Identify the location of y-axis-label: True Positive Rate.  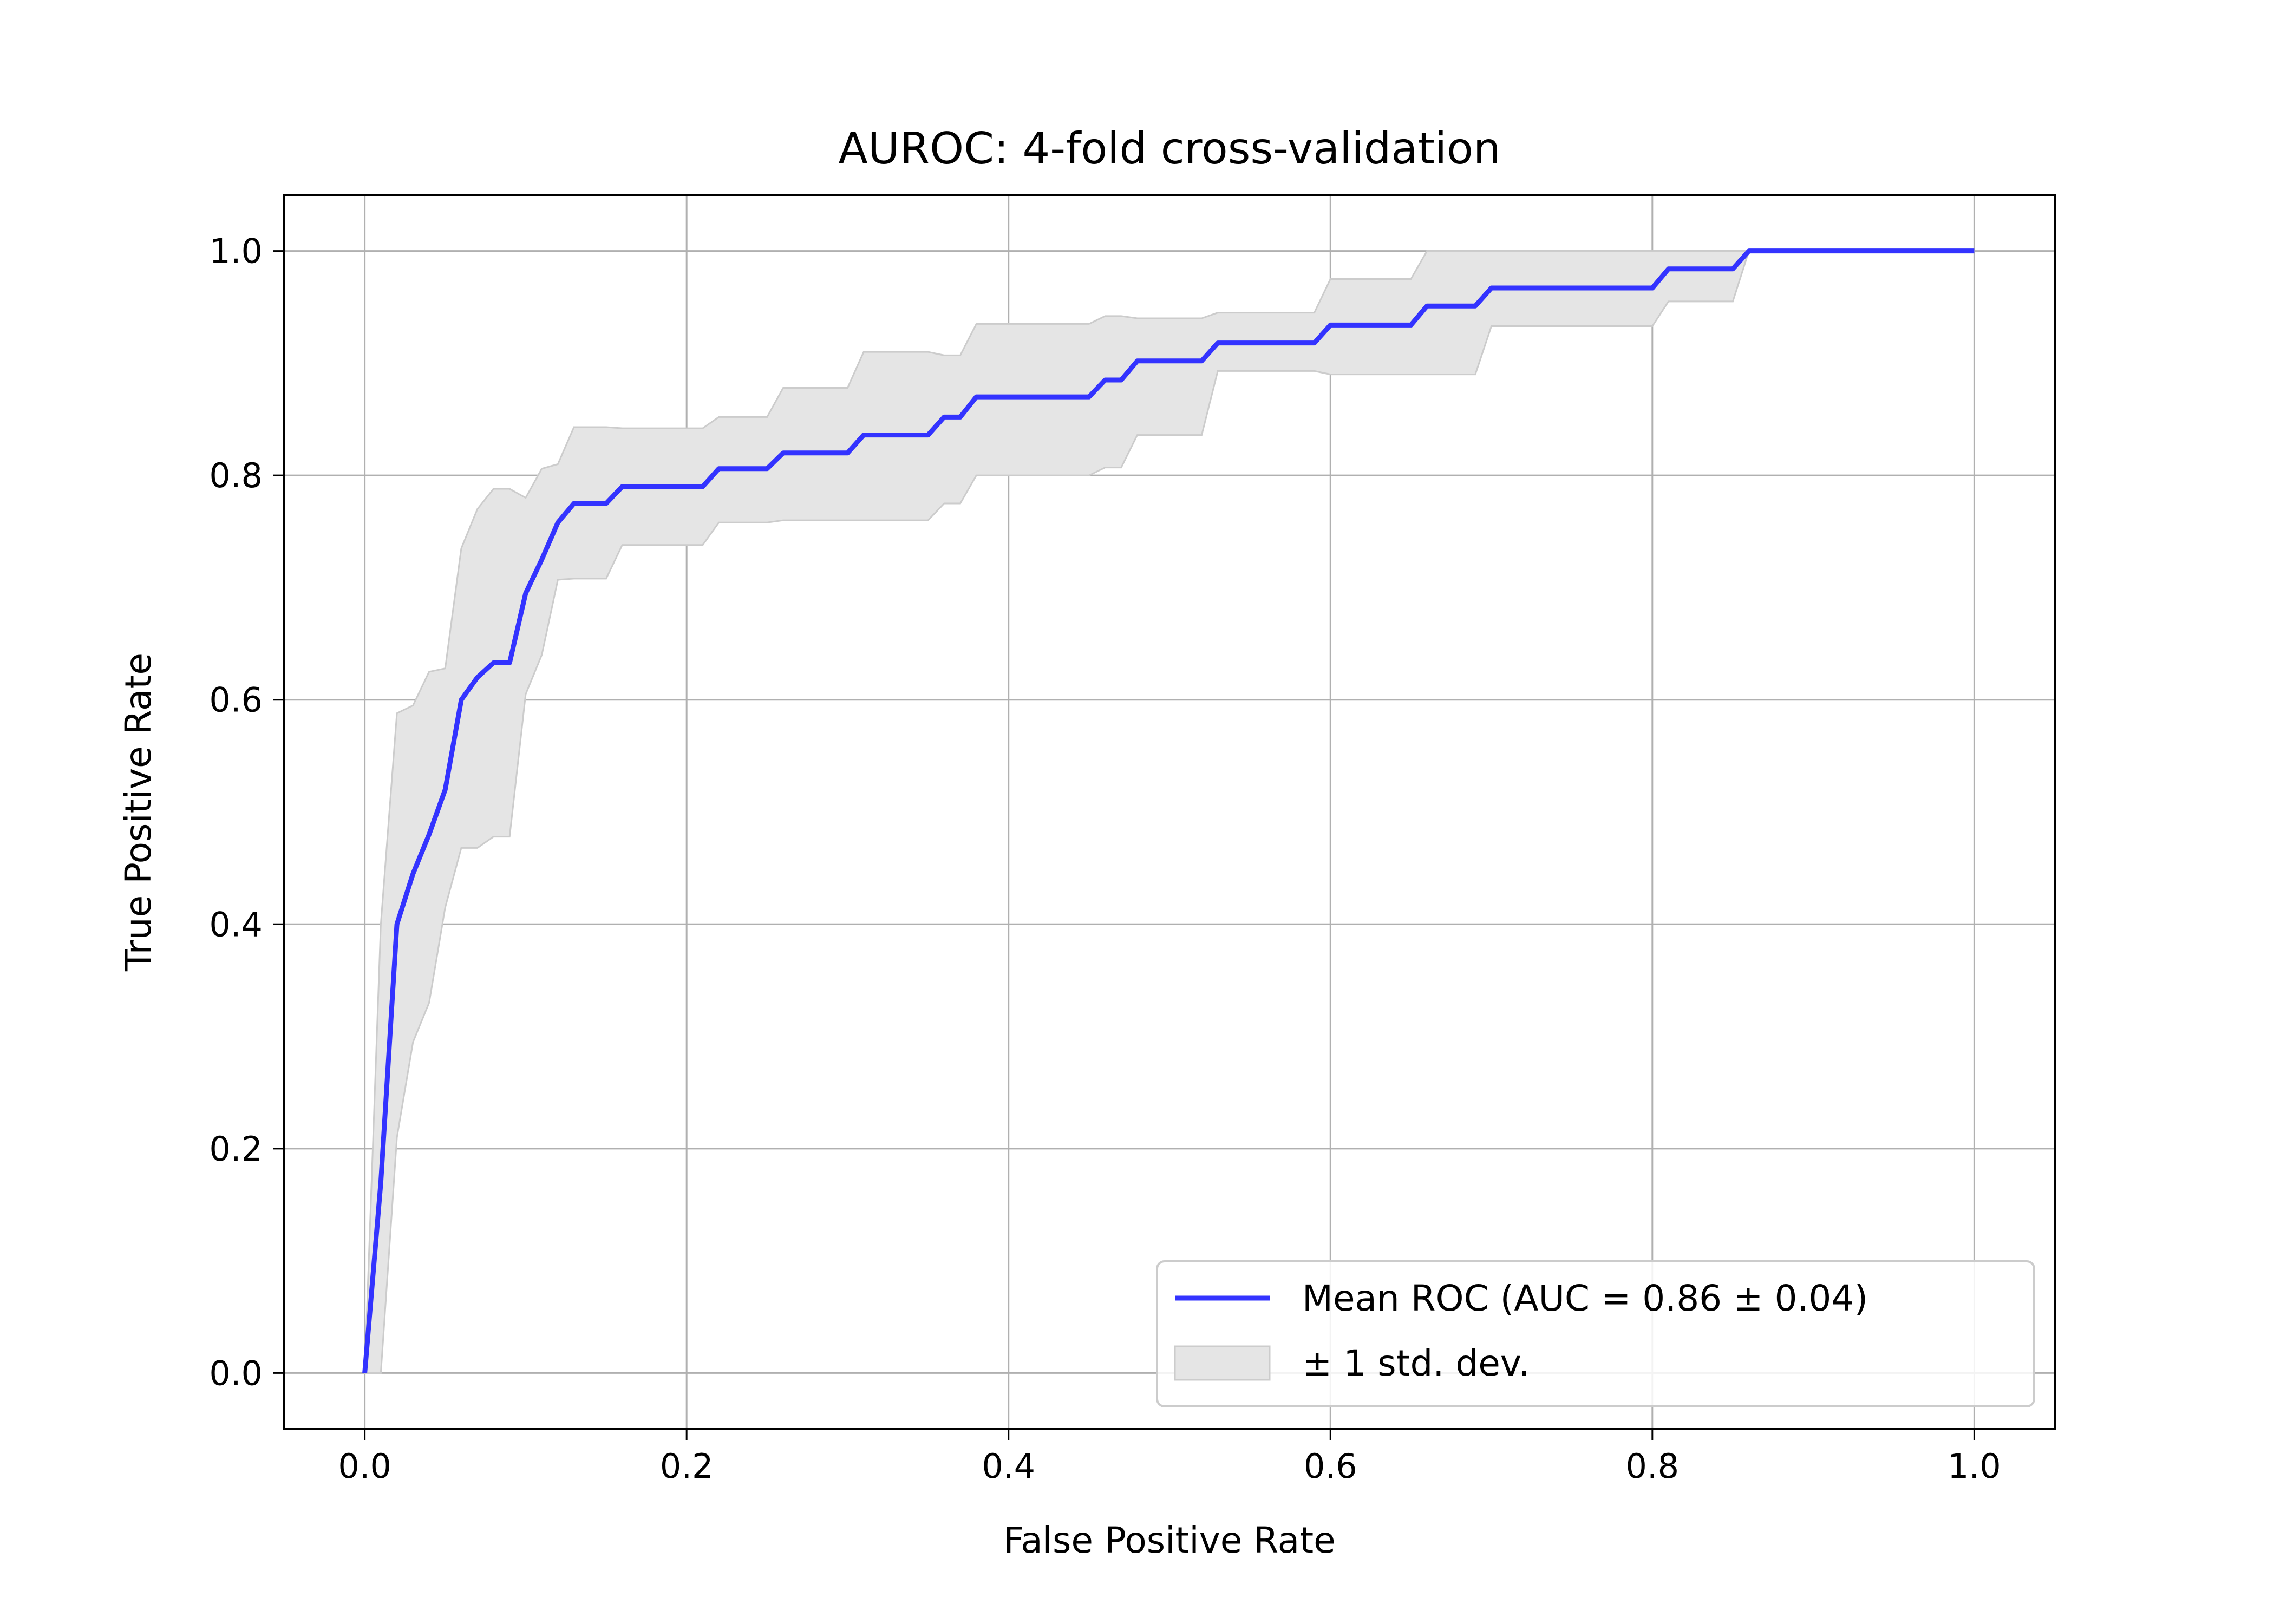
(138, 812).